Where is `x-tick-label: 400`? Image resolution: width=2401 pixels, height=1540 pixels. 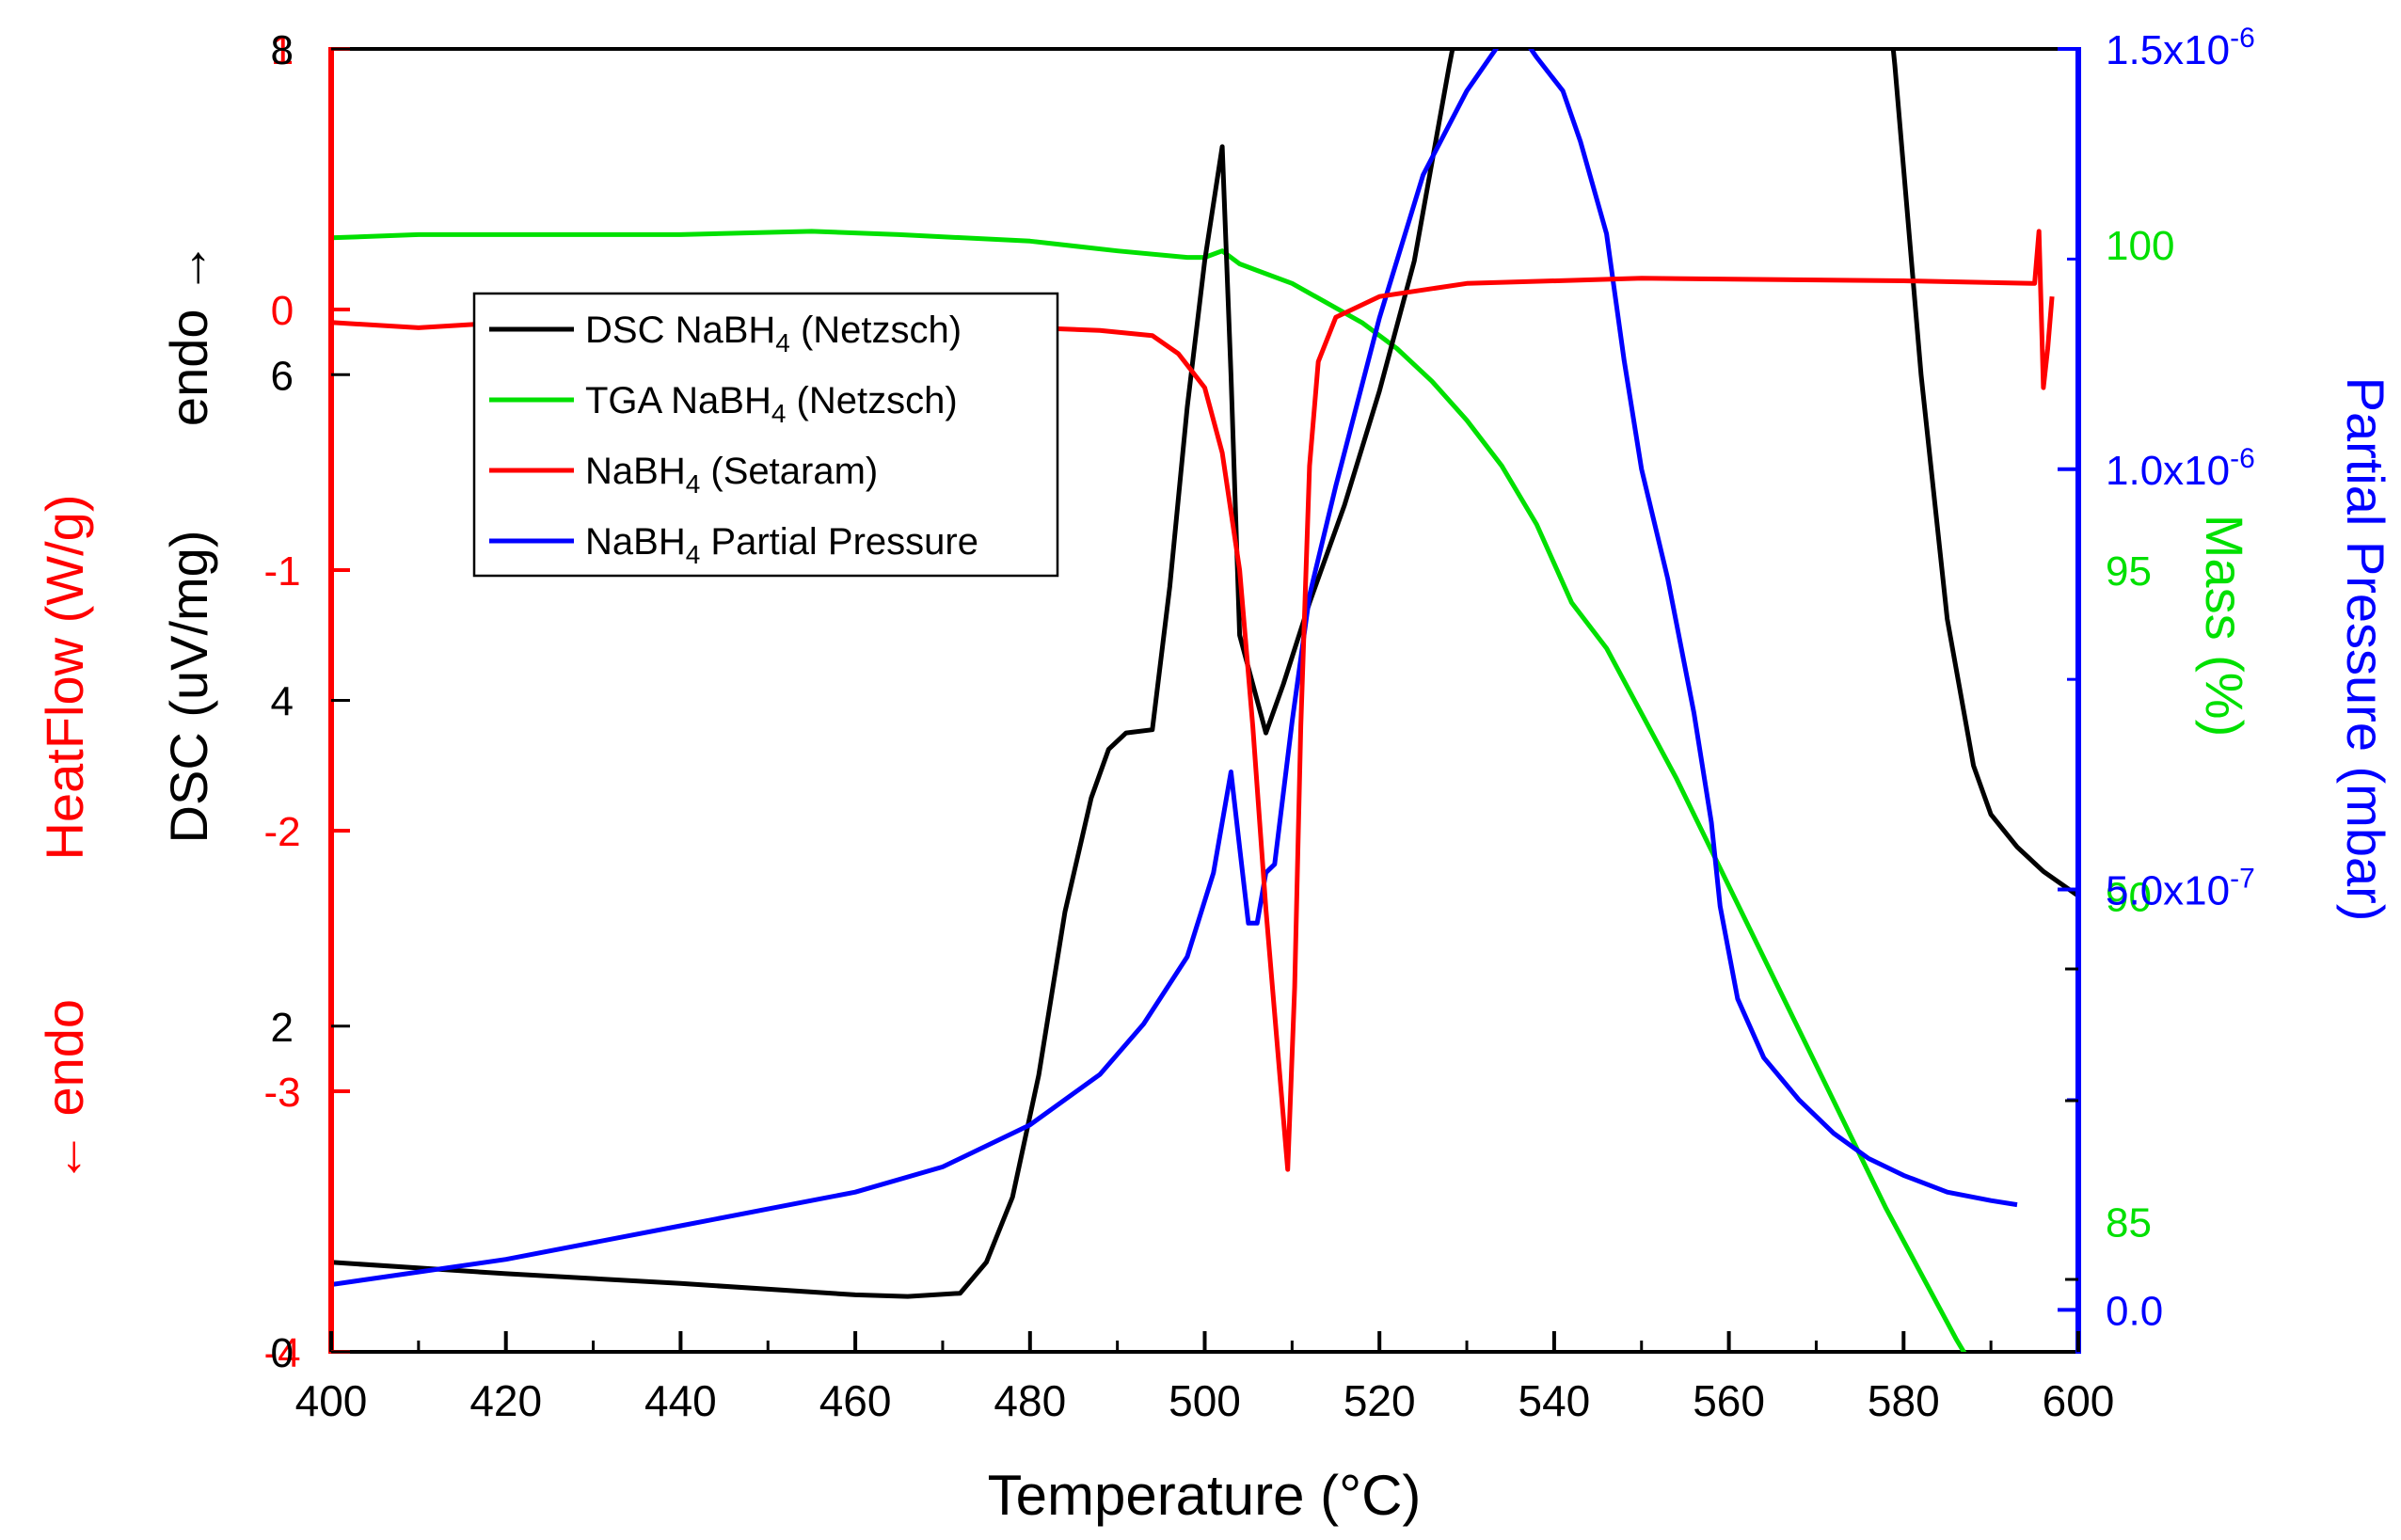
x-tick-label: 400 is located at coordinates (331, 1400).